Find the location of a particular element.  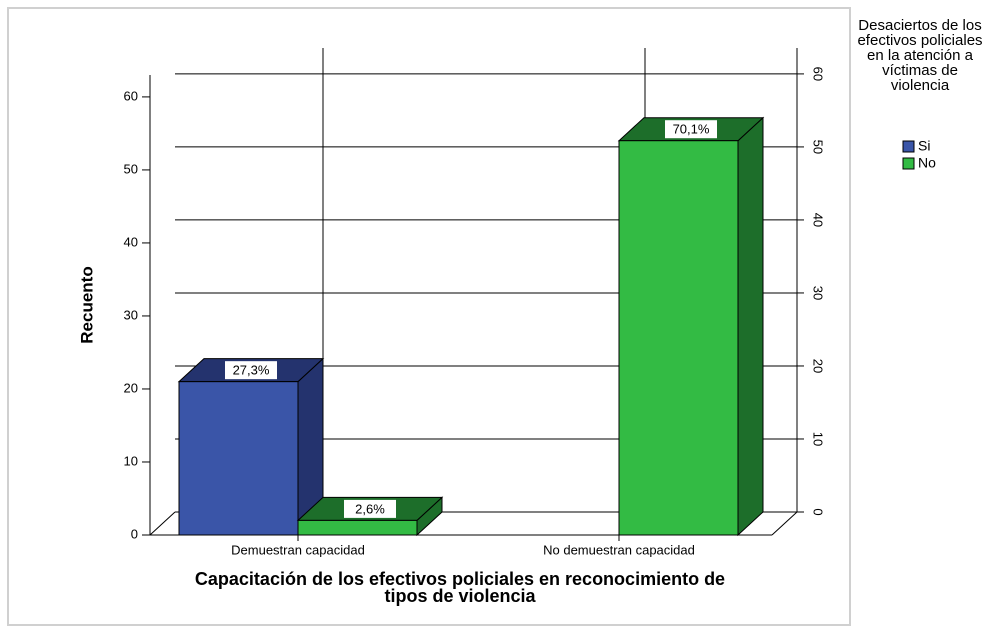

back-tick-label: 60 is located at coordinates (818, 74).